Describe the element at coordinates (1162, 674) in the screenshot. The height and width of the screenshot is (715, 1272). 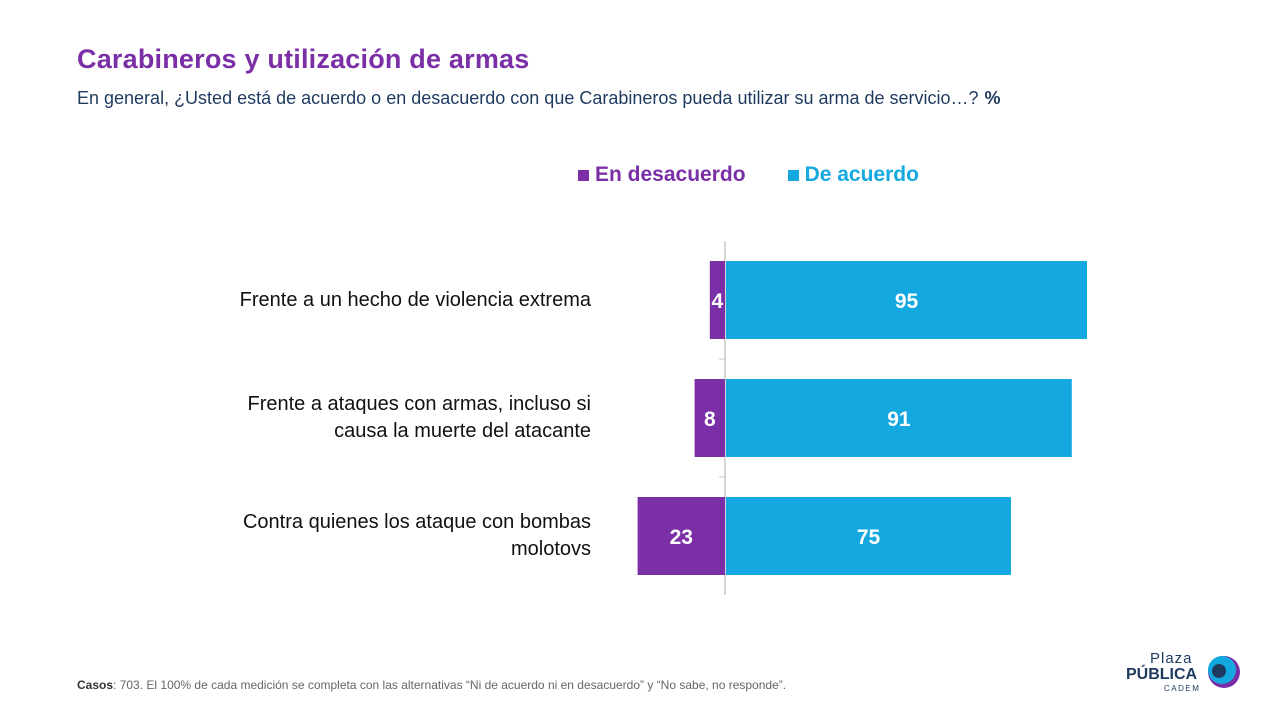
I see `logo-text-publica: PÚBLICA` at that location.